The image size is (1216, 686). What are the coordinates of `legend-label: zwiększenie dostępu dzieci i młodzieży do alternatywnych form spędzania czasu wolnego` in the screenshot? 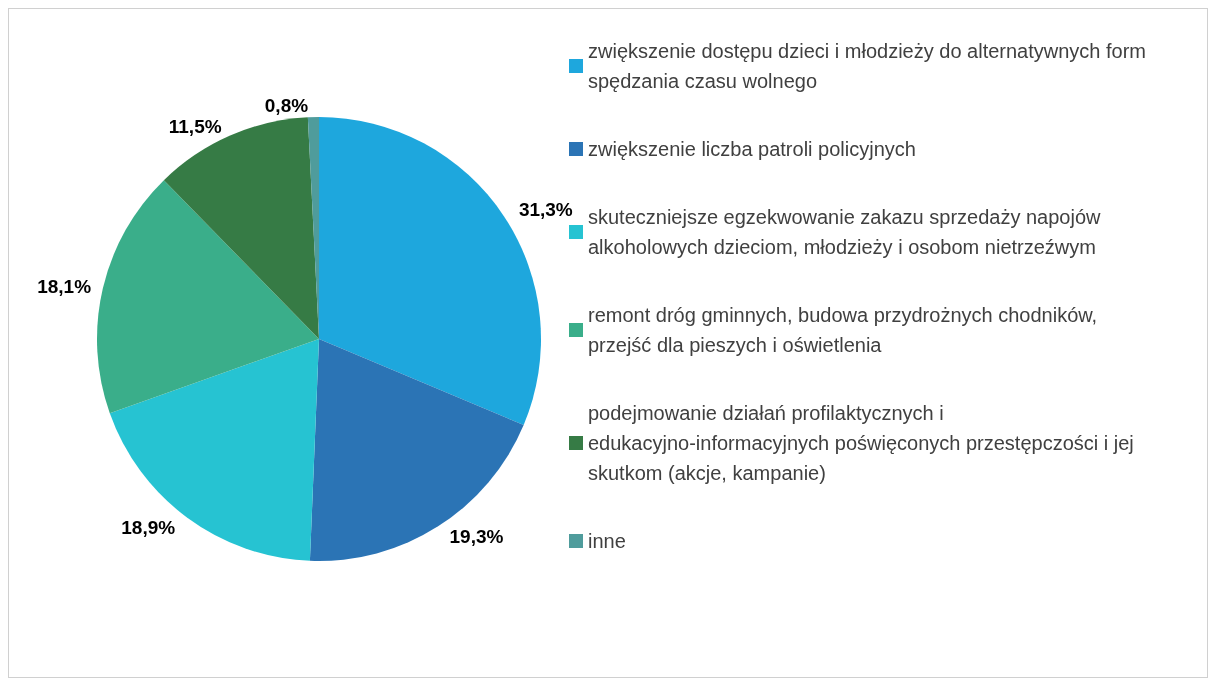 It's located at (870, 66).